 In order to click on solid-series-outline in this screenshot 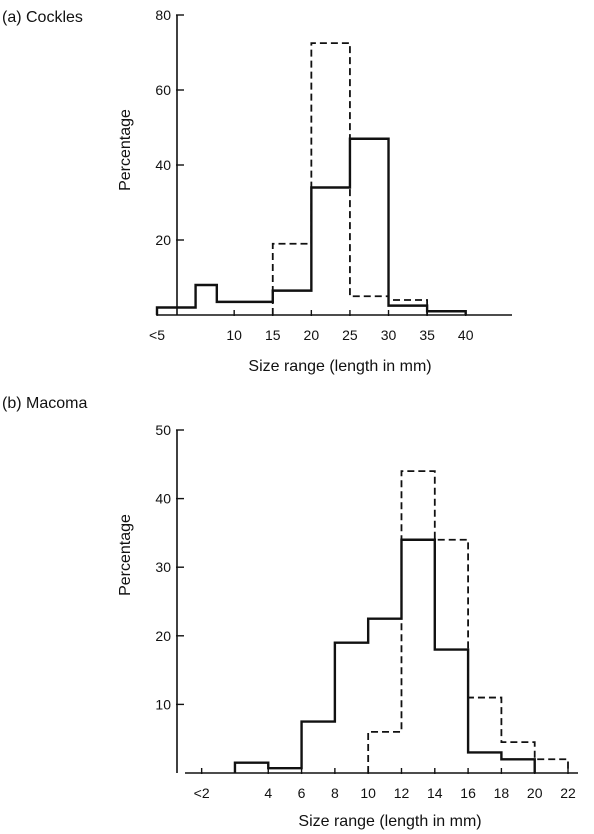, I will do `click(384, 655)`.